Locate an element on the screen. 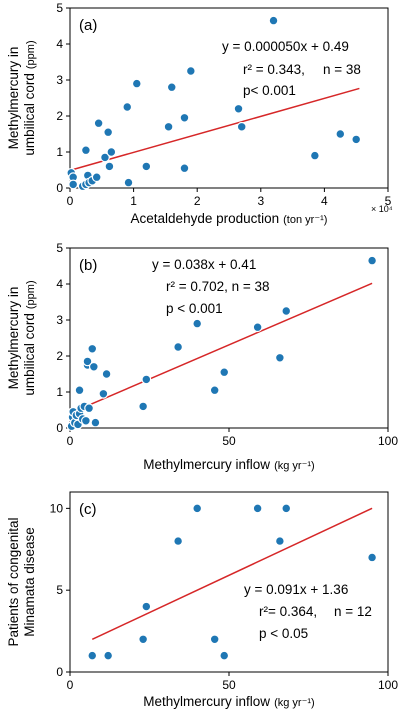 The height and width of the screenshot is (713, 402). panel-c-xlabel-group: Methylmercury inflow (kg yr⁻¹) is located at coordinates (228, 701).